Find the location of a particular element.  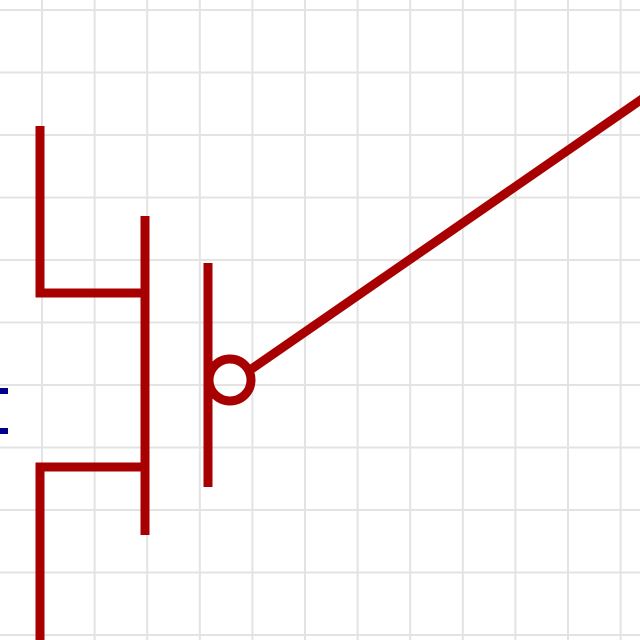

label-fragment is located at coordinates (4, 411).